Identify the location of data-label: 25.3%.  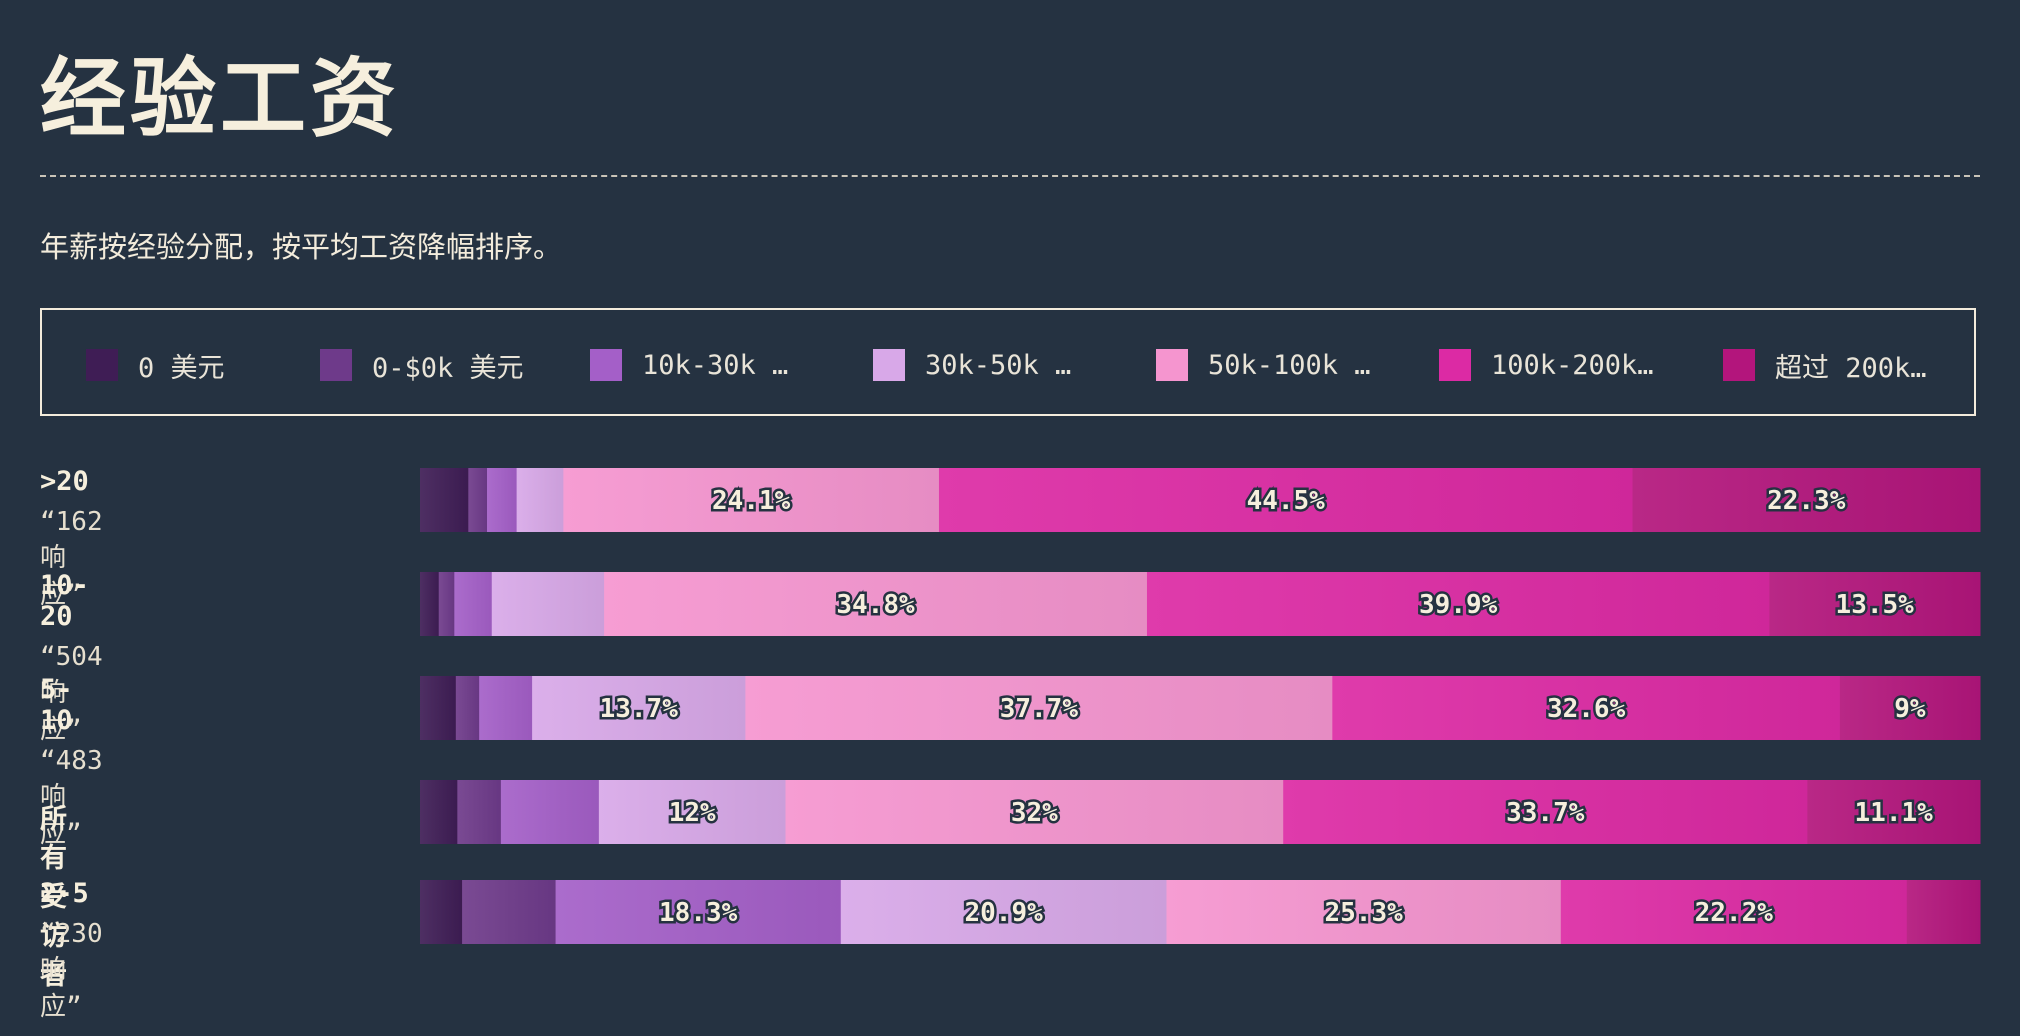
(1363, 913).